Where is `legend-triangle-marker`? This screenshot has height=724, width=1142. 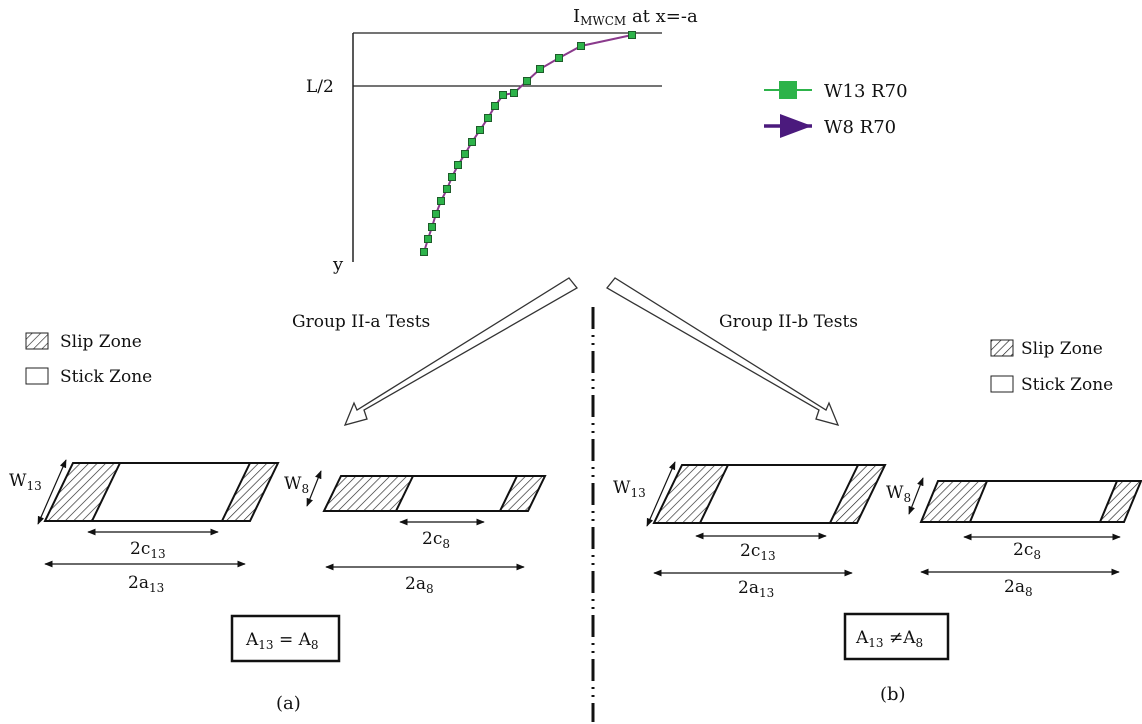 legend-triangle-marker is located at coordinates (796, 126).